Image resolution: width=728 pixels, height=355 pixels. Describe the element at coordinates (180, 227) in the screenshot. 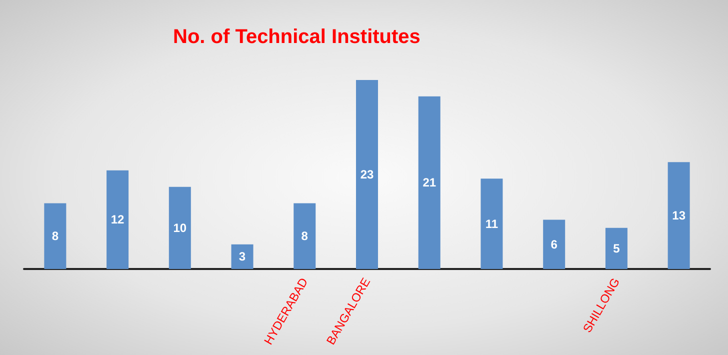

I see `data-label: 10` at that location.